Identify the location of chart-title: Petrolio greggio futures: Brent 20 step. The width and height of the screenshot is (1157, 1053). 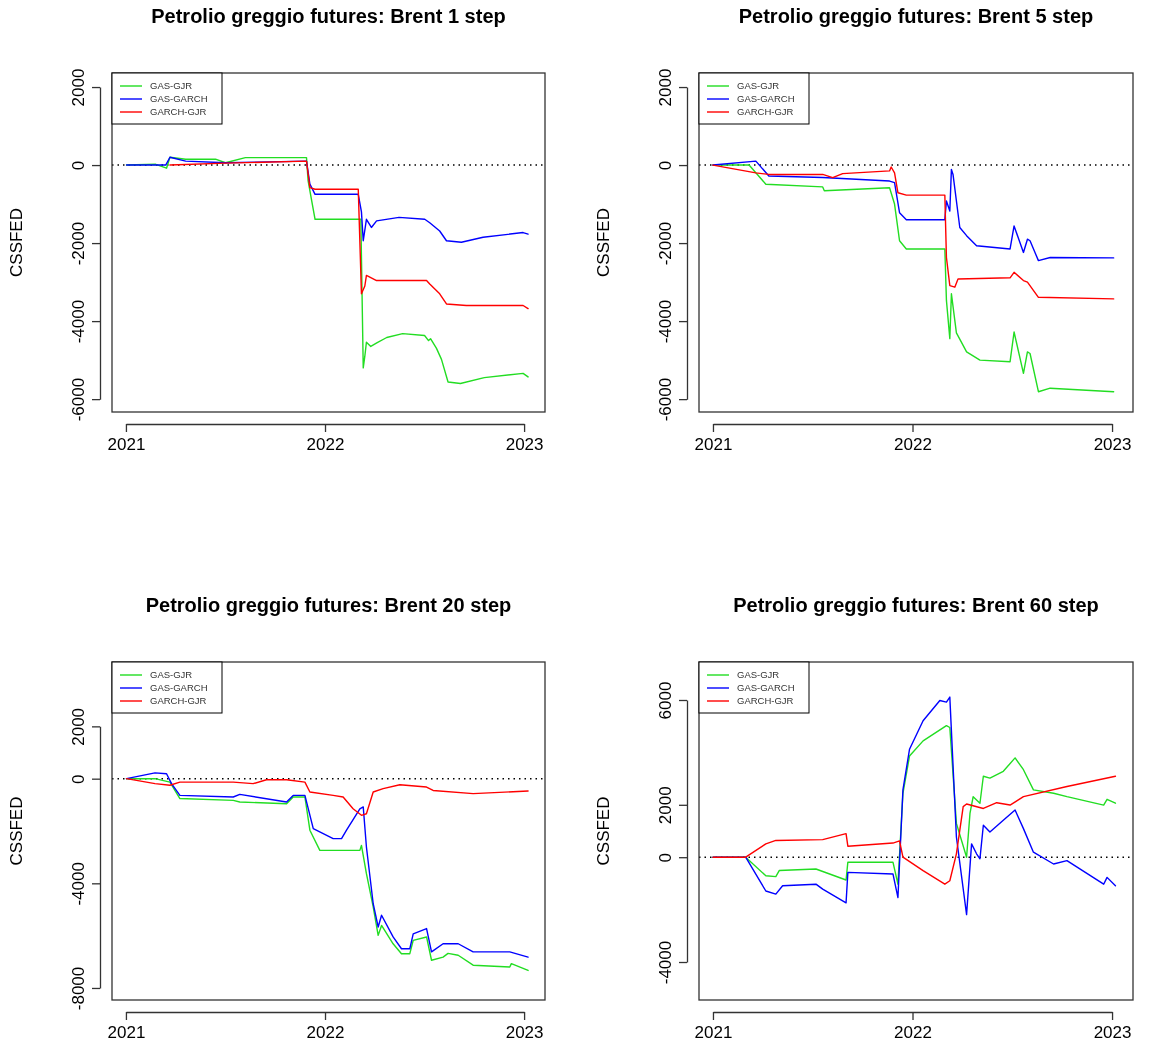
(328, 605).